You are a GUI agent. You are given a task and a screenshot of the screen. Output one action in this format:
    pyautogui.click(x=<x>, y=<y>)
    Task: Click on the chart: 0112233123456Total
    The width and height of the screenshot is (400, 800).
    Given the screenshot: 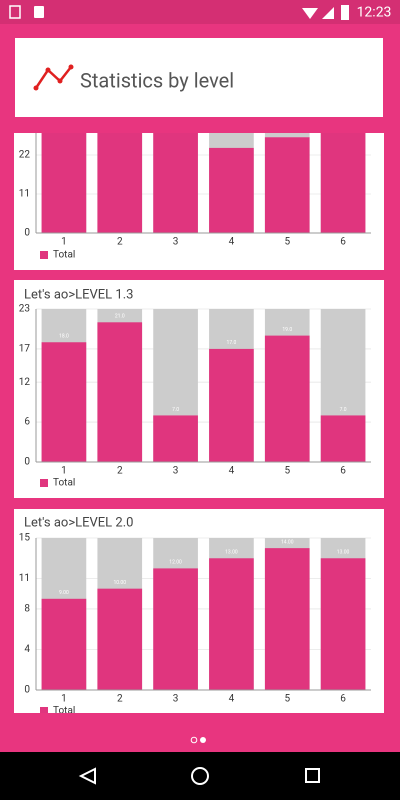 What is the action you would take?
    pyautogui.click(x=195, y=197)
    